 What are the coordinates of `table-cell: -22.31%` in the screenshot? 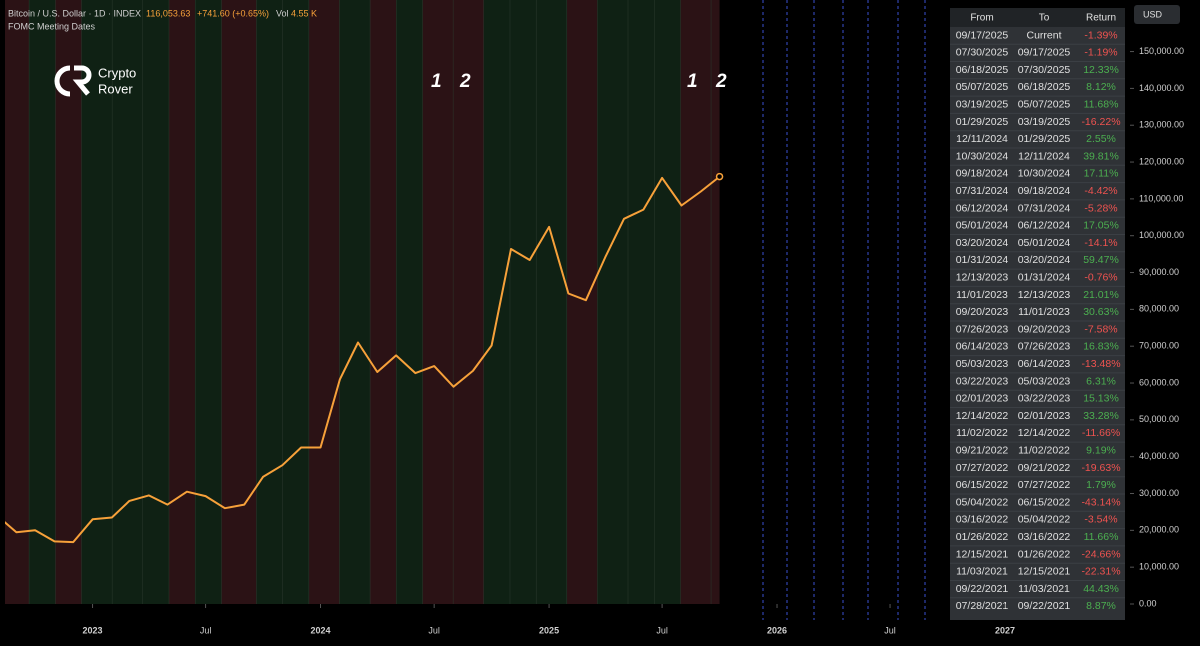 It's located at (1100, 572).